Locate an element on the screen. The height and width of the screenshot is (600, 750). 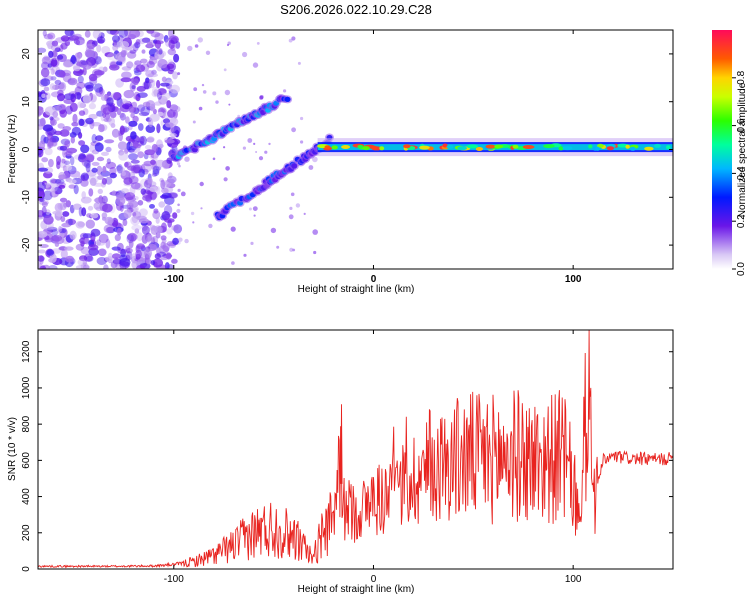
snr-x-axis-label: Height of straight line (km) is located at coordinates (356, 589).